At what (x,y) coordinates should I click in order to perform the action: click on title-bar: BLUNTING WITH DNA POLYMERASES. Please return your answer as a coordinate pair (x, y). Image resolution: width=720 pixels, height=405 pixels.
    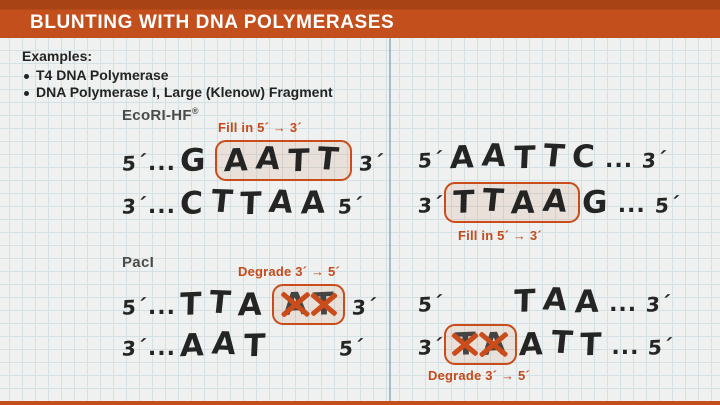
    Looking at the image, I should click on (360, 19).